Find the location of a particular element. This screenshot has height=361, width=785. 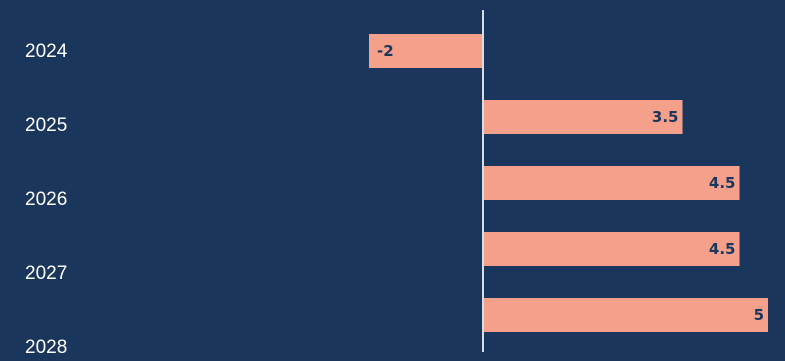

year-label-2025: 2025 is located at coordinates (46, 125).